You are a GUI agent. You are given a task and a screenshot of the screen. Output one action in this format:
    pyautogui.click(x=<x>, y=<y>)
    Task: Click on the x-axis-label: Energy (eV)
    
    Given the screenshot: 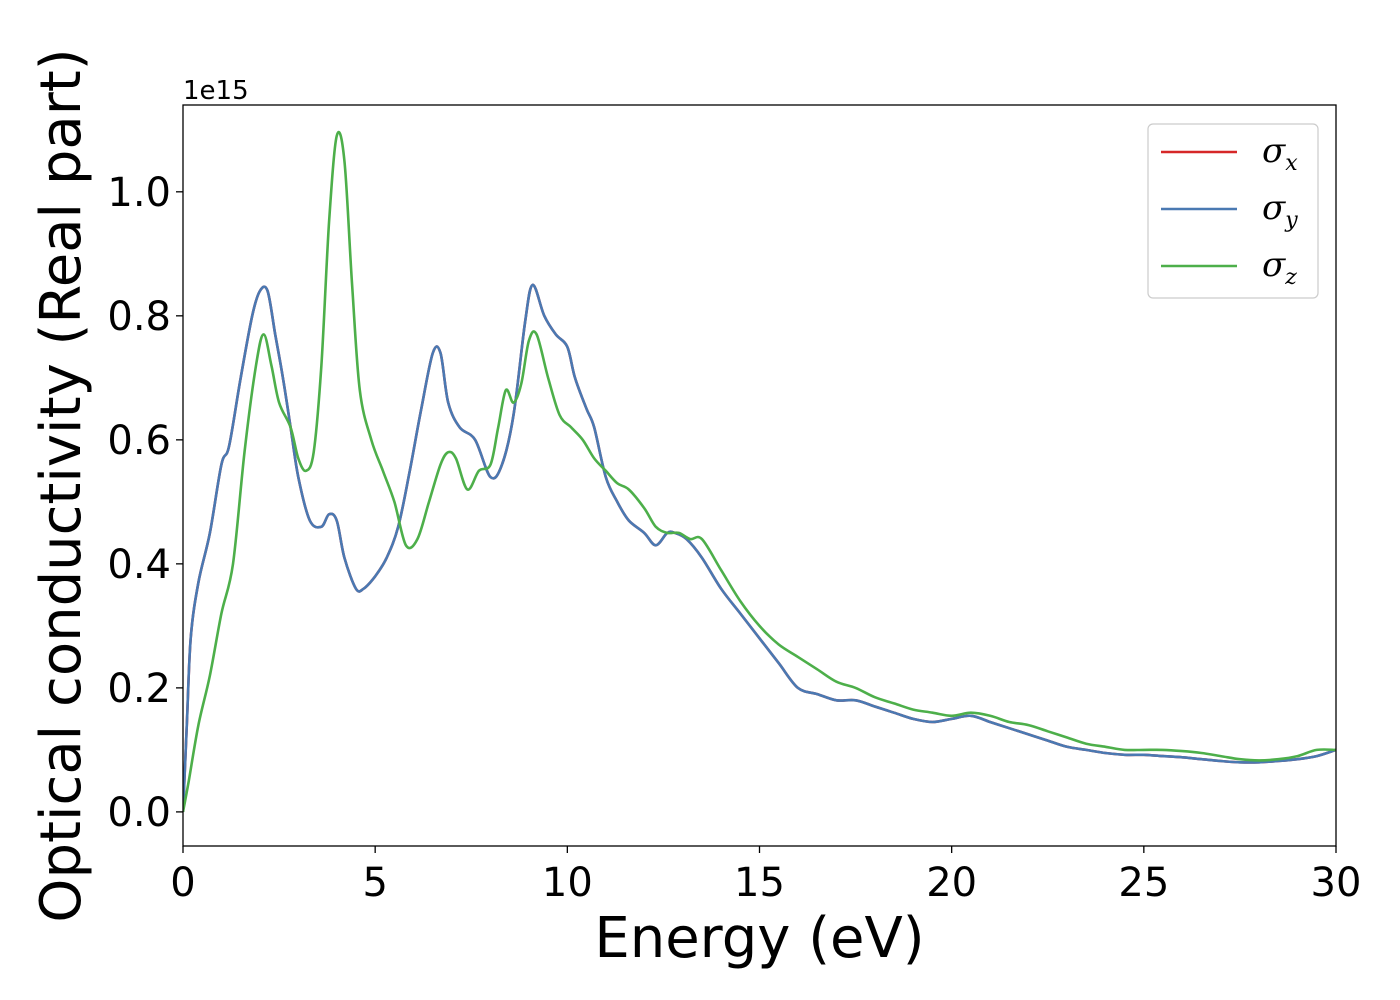 What is the action you would take?
    pyautogui.click(x=759, y=938)
    